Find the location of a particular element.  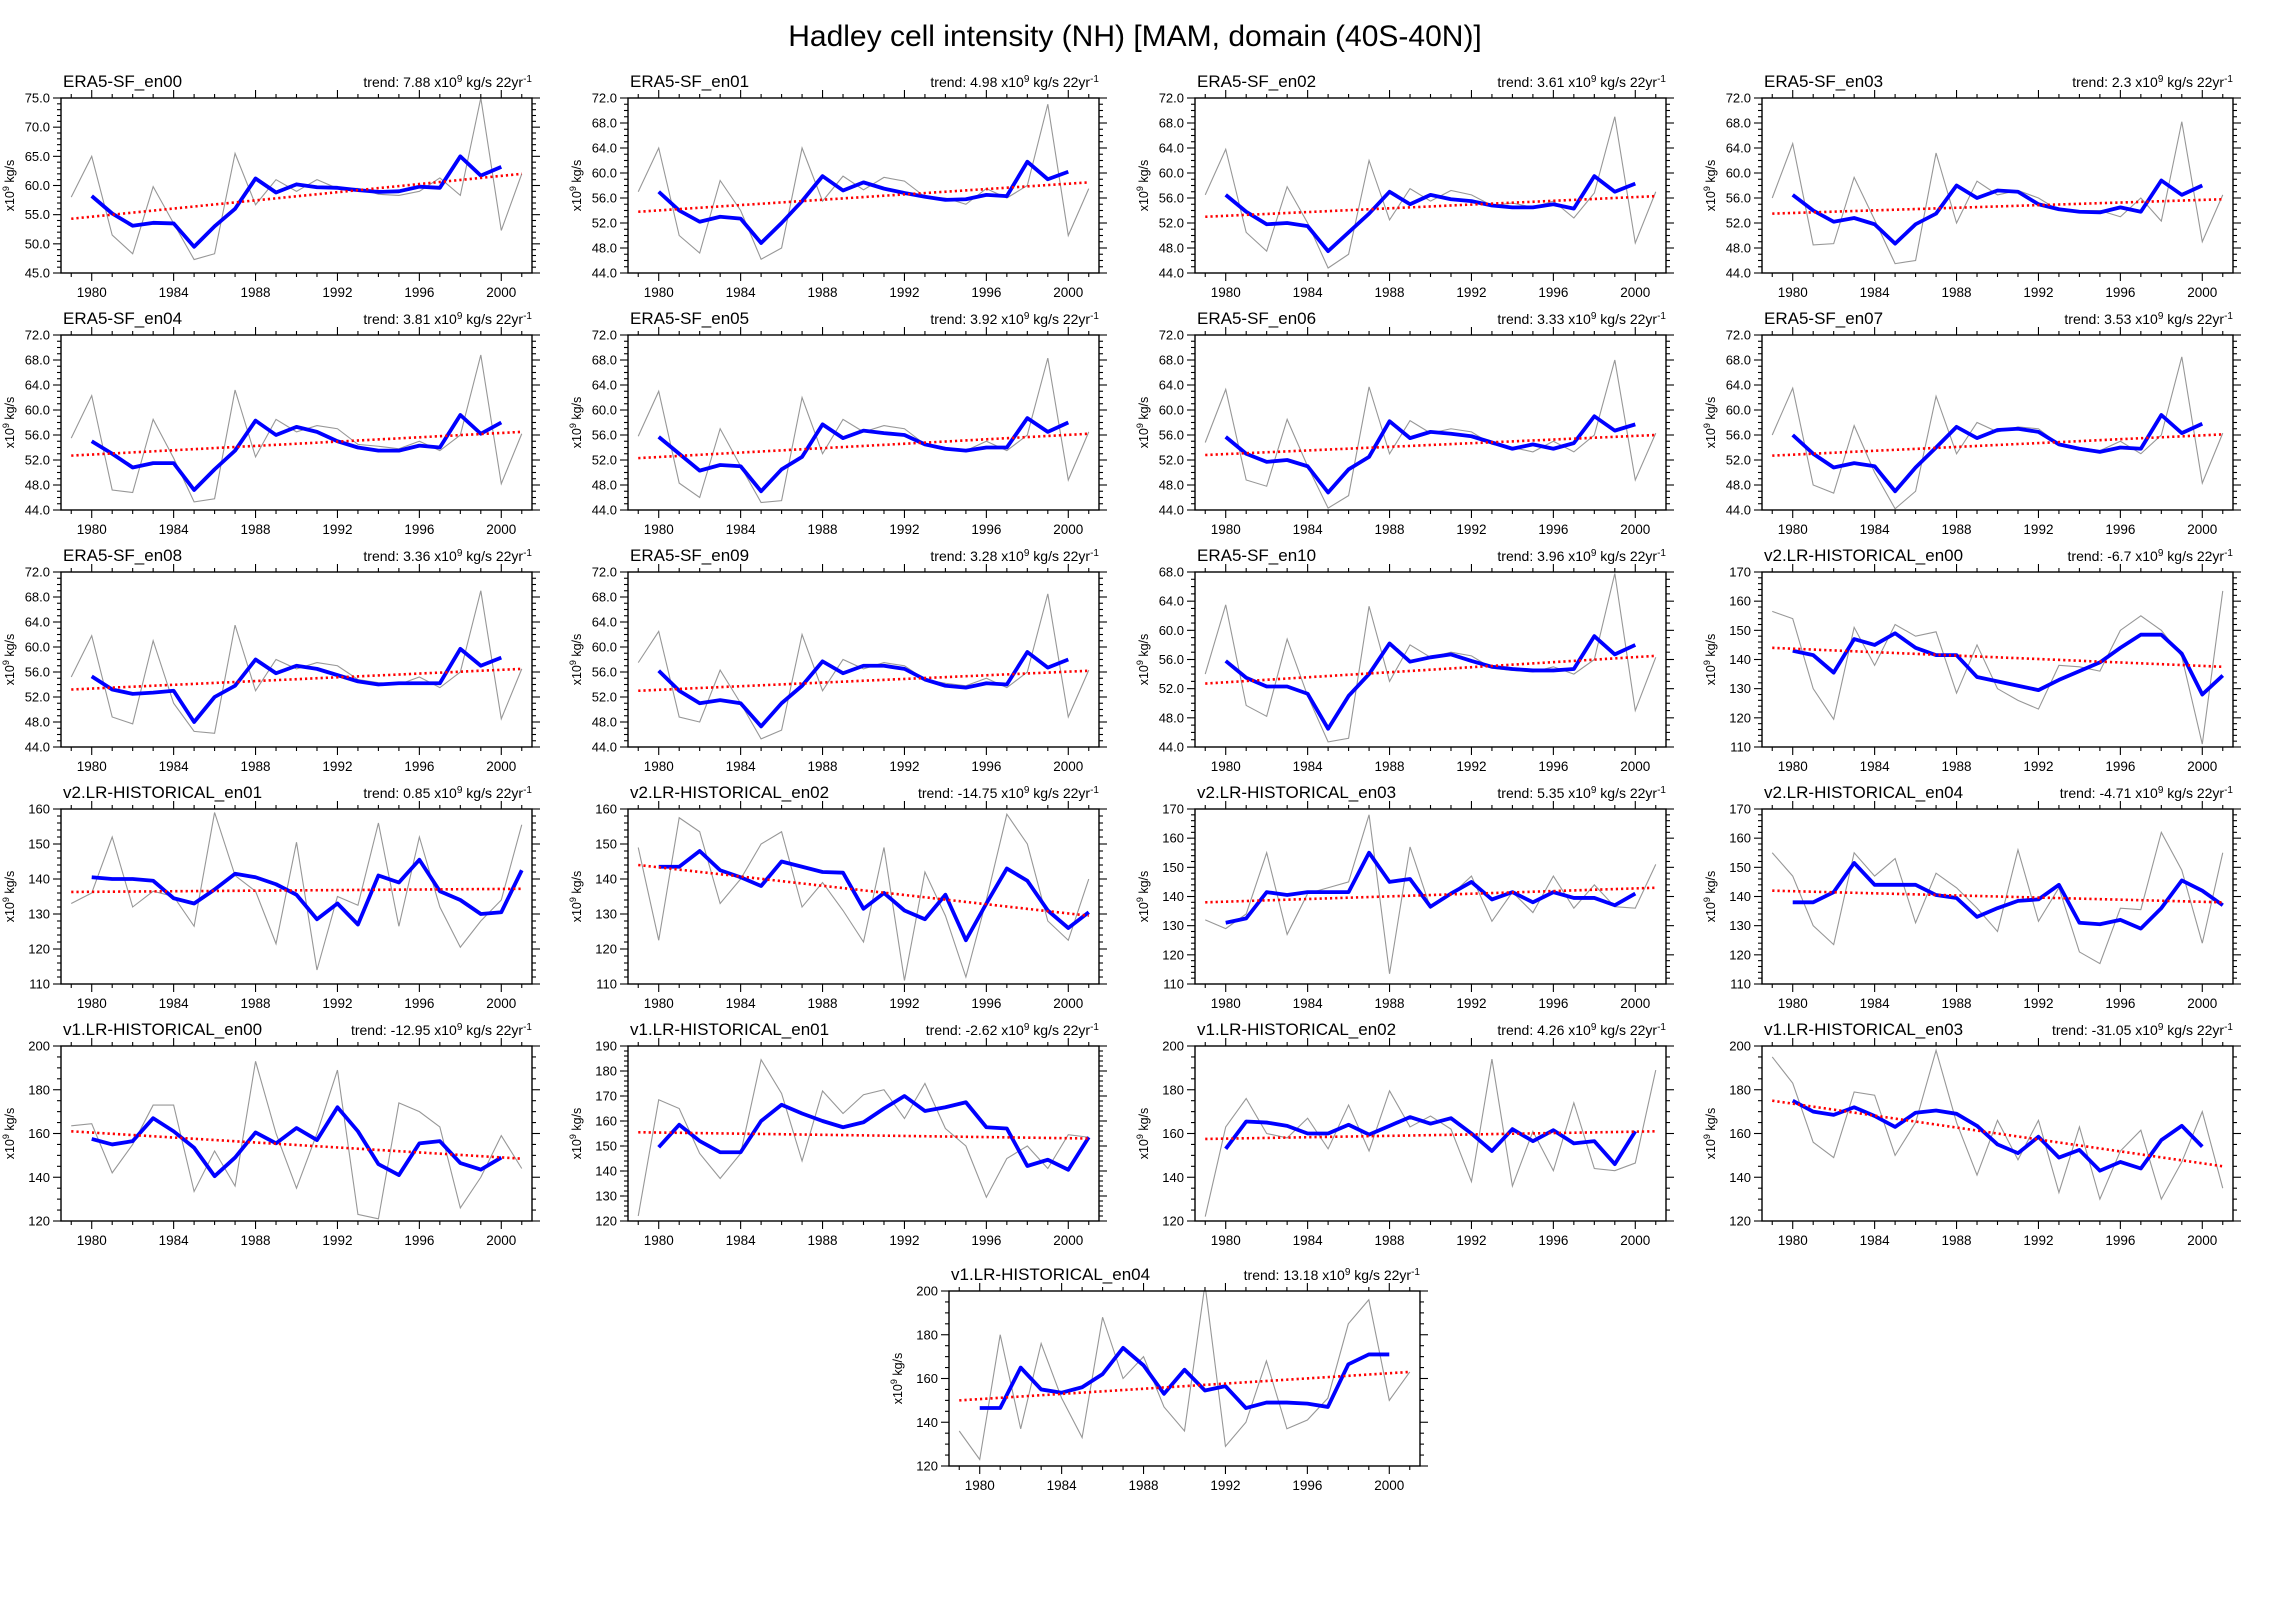

y-tick-label: 180 is located at coordinates (927, 1334).